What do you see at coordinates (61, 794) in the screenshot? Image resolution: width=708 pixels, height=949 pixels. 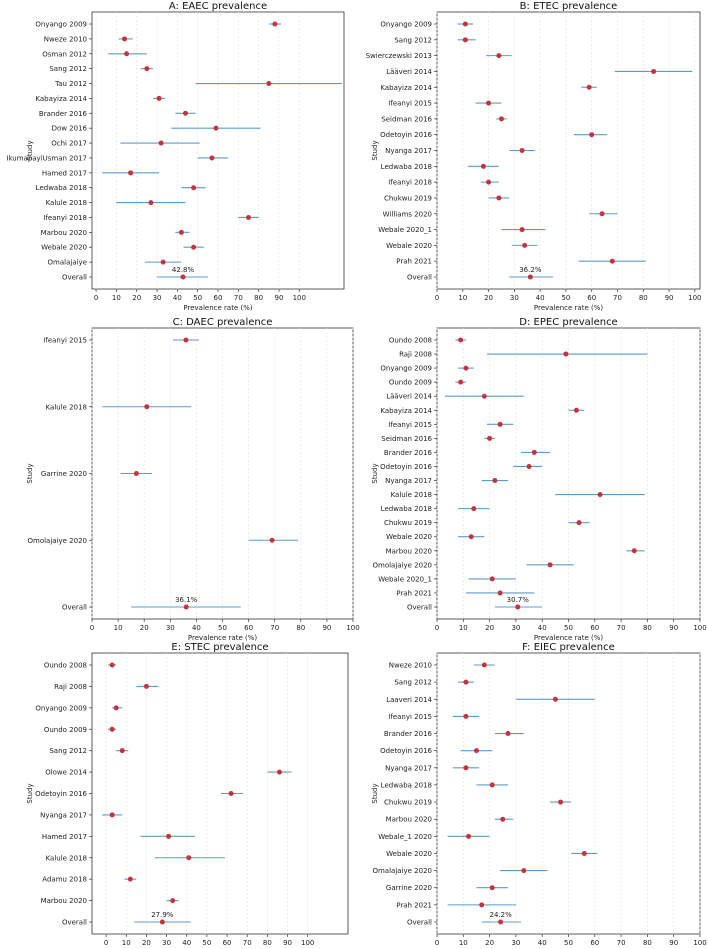 I see `study-label: Odetoyin 2016` at bounding box center [61, 794].